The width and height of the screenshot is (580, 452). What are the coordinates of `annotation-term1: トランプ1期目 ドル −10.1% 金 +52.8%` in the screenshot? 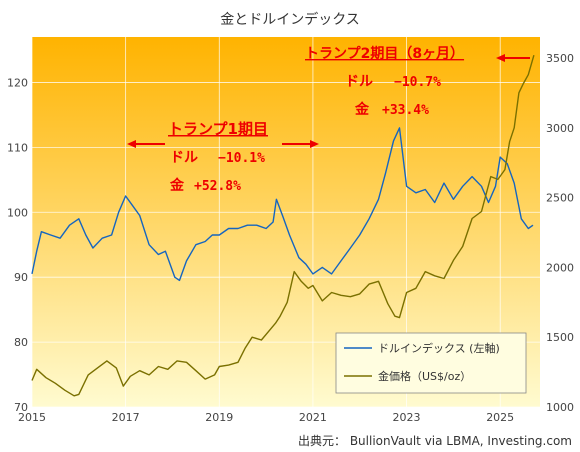 It's located at (223, 157).